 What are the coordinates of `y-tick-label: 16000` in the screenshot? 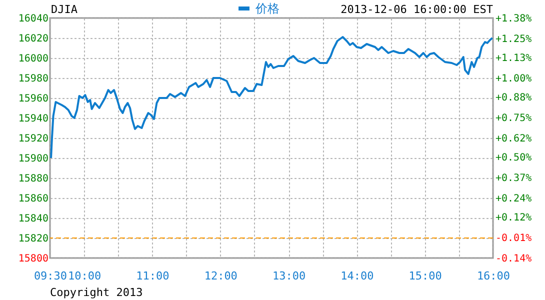 It's located at (33, 59).